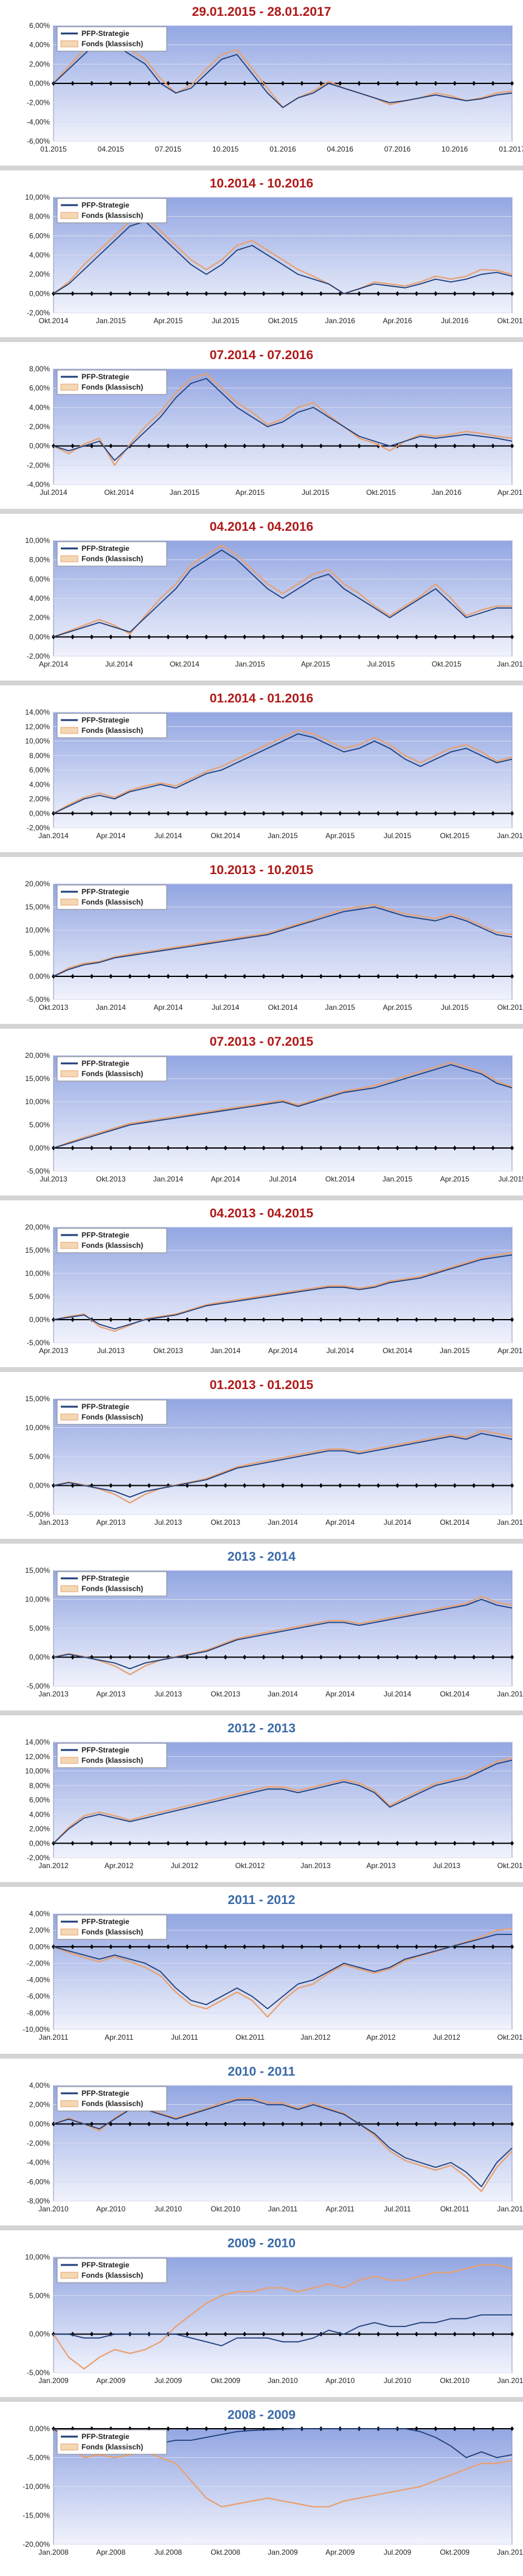  What do you see at coordinates (40, 1125) in the screenshot?
I see `y-tick-label: 5,00%` at bounding box center [40, 1125].